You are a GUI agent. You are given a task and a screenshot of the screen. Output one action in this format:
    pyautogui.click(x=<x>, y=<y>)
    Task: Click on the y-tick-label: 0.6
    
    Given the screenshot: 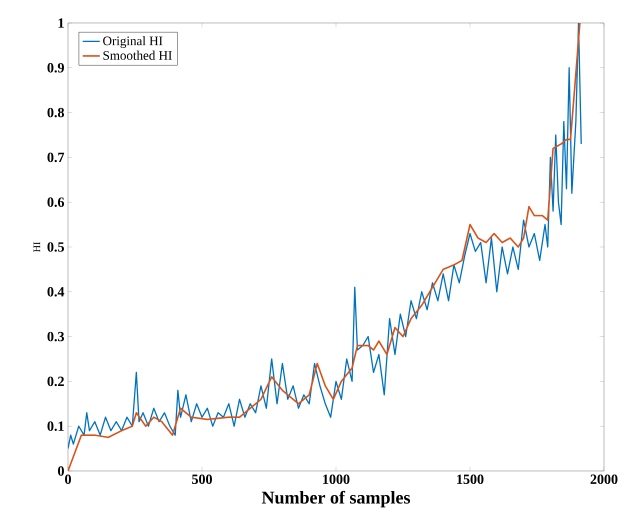 What is the action you would take?
    pyautogui.click(x=56, y=202)
    